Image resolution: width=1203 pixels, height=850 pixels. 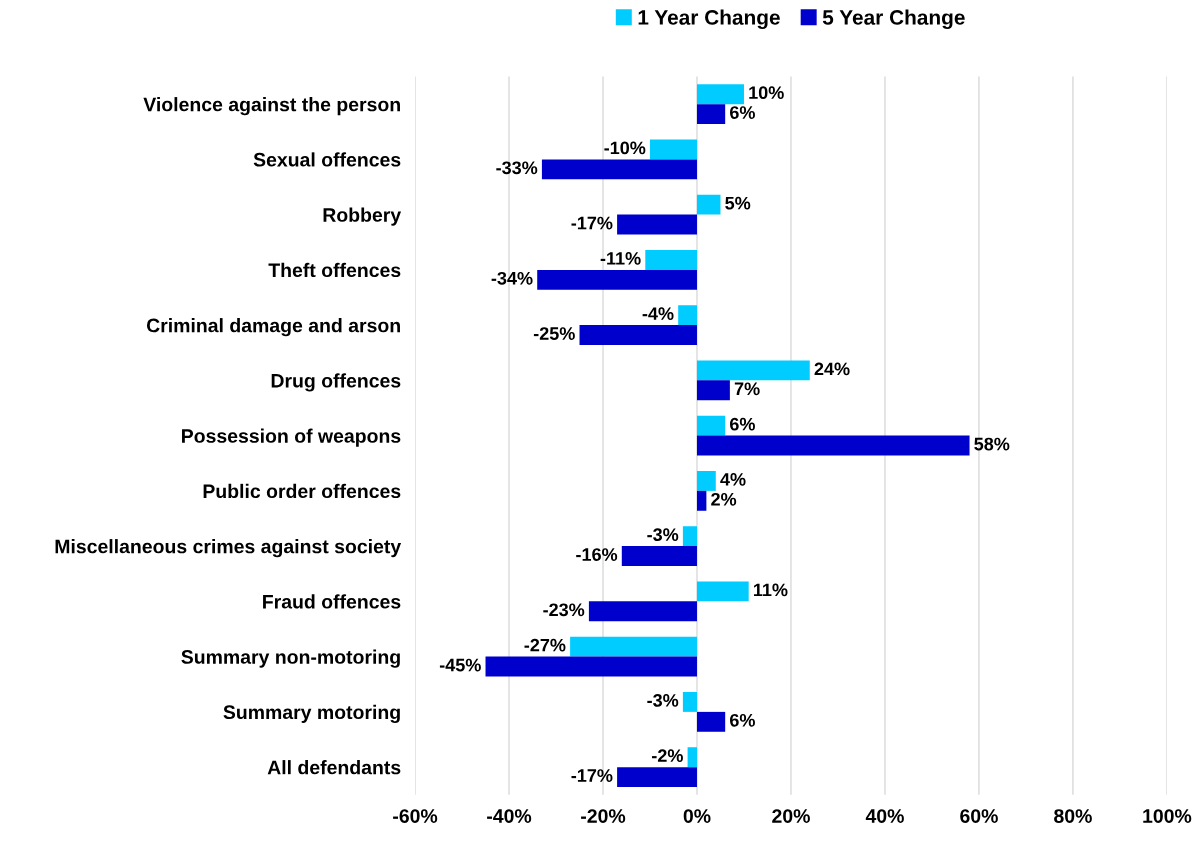 I want to click on data-label: -27%, so click(x=545, y=645).